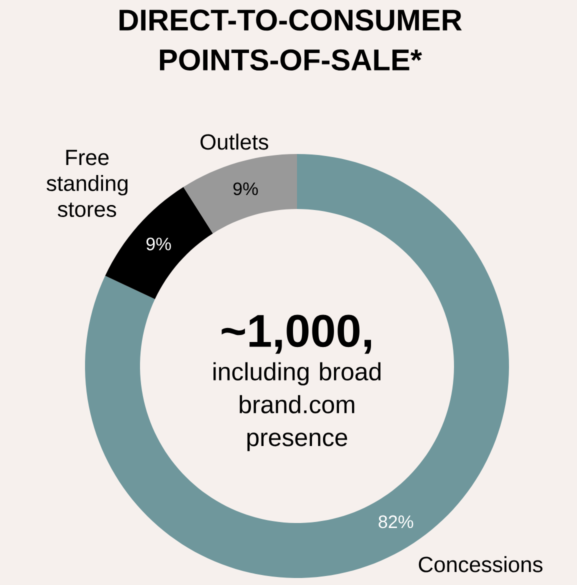 The image size is (577, 585). What do you see at coordinates (297, 407) in the screenshot?
I see `text: including broad brand.com presence` at bounding box center [297, 407].